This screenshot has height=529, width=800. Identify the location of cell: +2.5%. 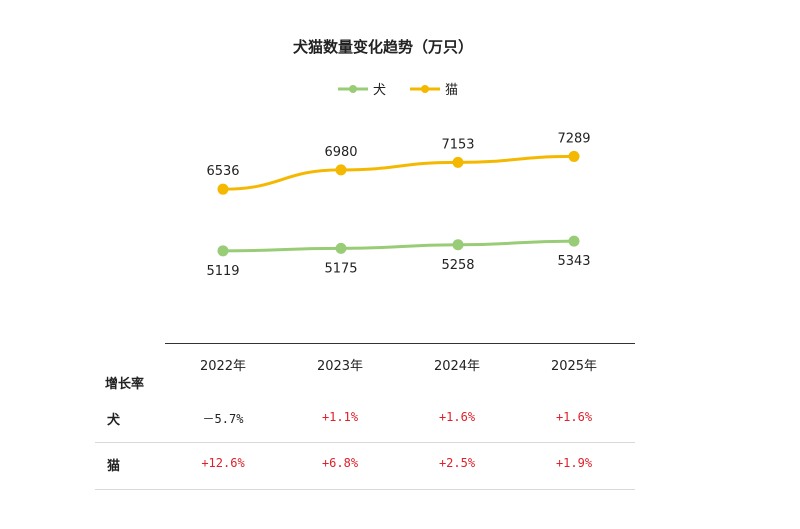
(457, 463).